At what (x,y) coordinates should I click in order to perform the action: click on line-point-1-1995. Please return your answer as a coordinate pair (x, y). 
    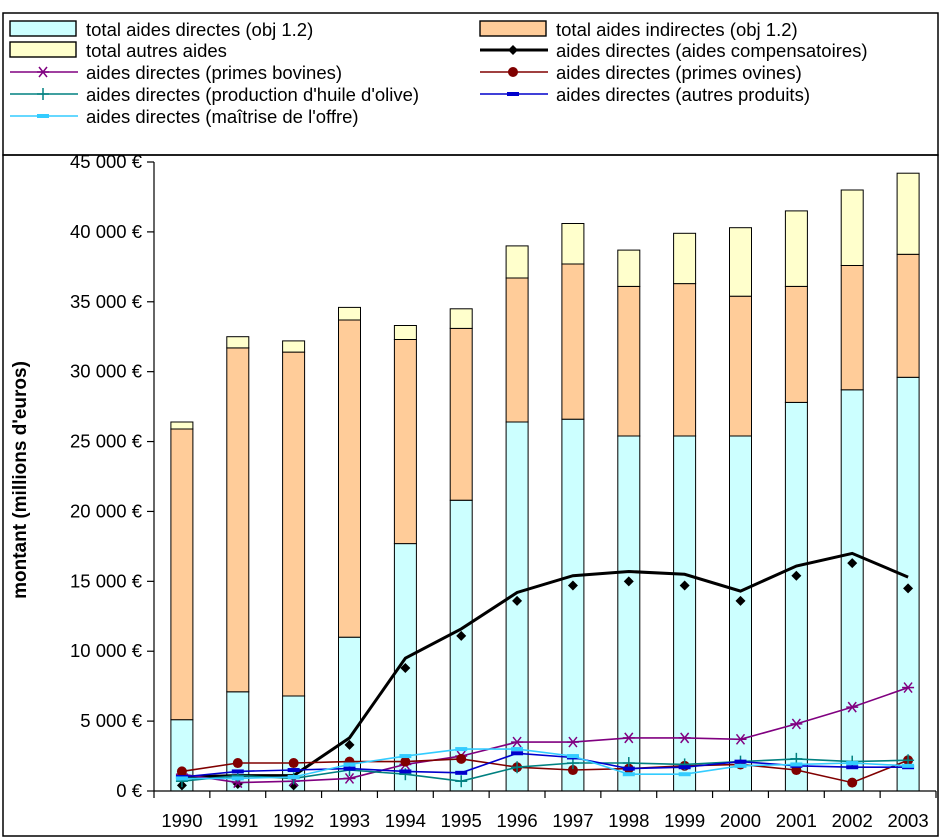
    Looking at the image, I should click on (461, 635).